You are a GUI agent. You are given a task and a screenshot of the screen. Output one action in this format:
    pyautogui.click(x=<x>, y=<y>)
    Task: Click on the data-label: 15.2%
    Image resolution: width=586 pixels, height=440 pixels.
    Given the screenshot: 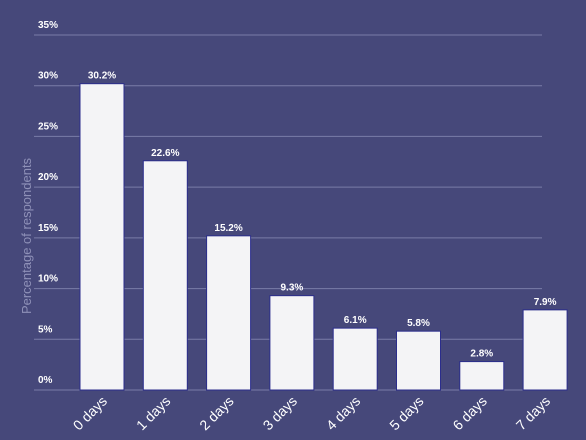 What is the action you would take?
    pyautogui.click(x=228, y=228)
    